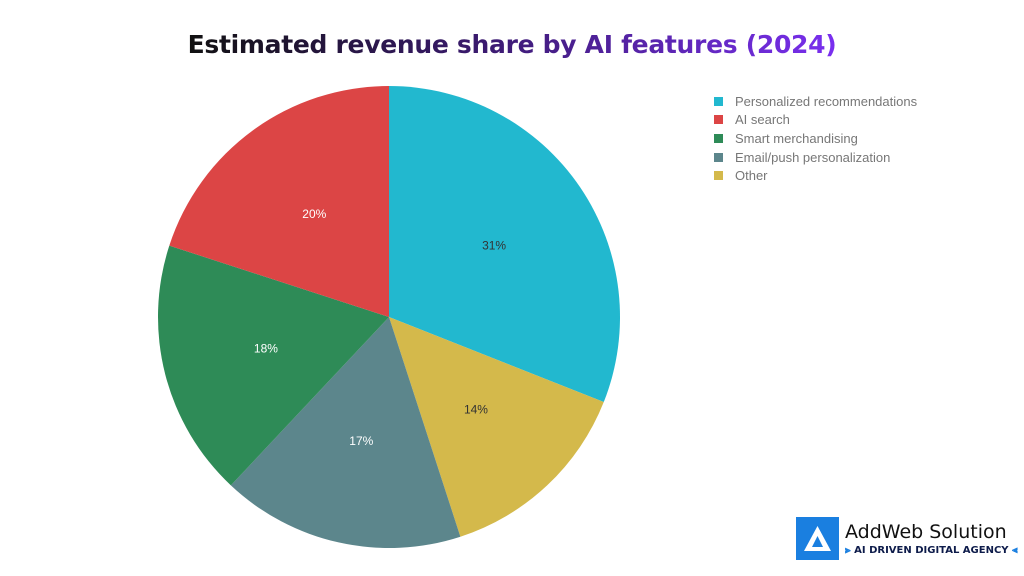 The width and height of the screenshot is (1024, 576). I want to click on legend-label: Email/push personalization, so click(813, 157).